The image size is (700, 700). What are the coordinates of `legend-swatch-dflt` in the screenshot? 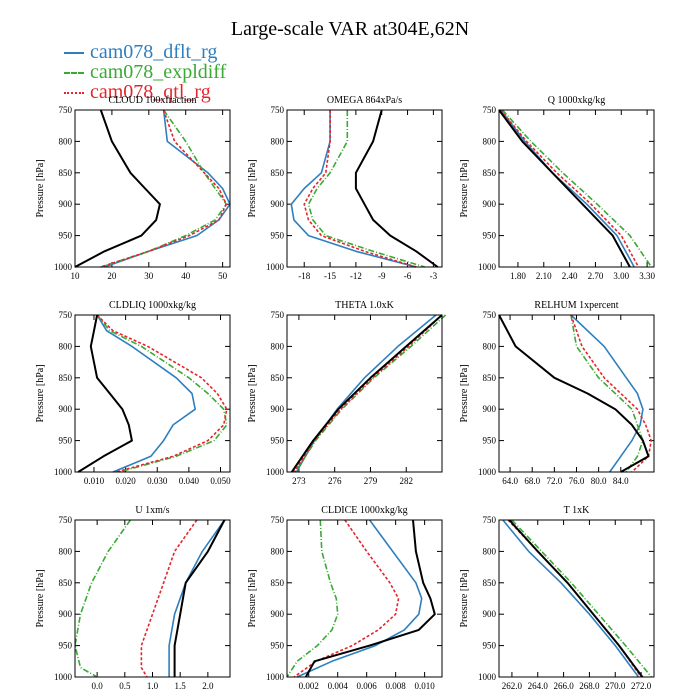 It's located at (74, 53).